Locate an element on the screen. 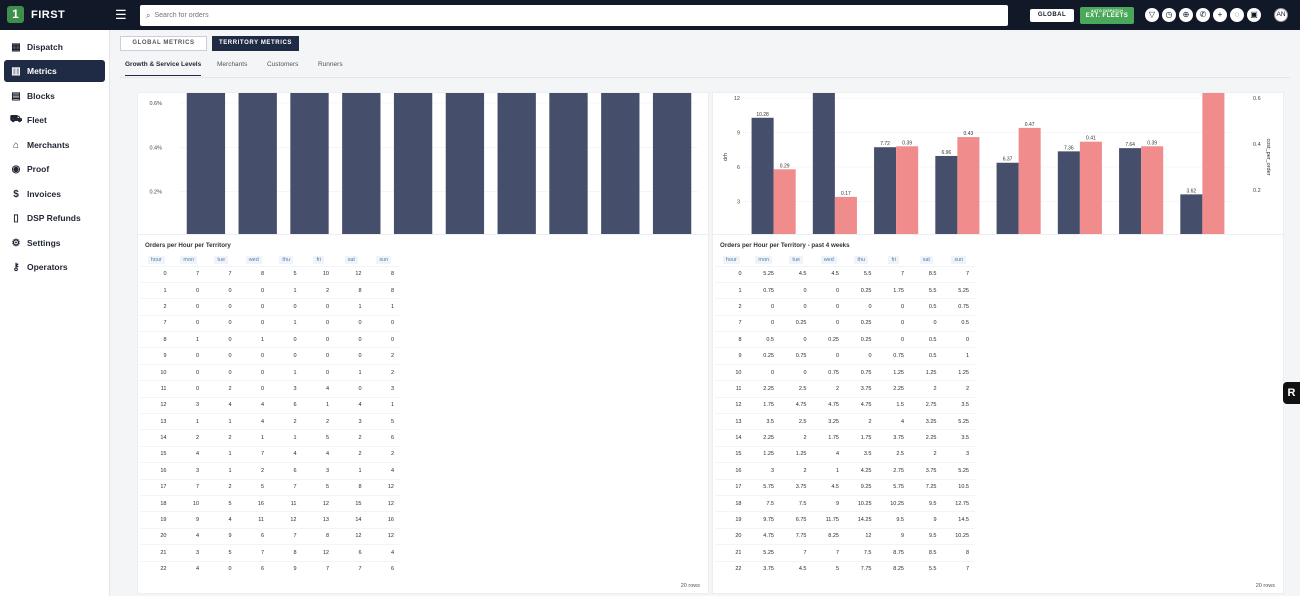 The height and width of the screenshot is (596, 1300). hour-cell: 22 is located at coordinates (731, 569).